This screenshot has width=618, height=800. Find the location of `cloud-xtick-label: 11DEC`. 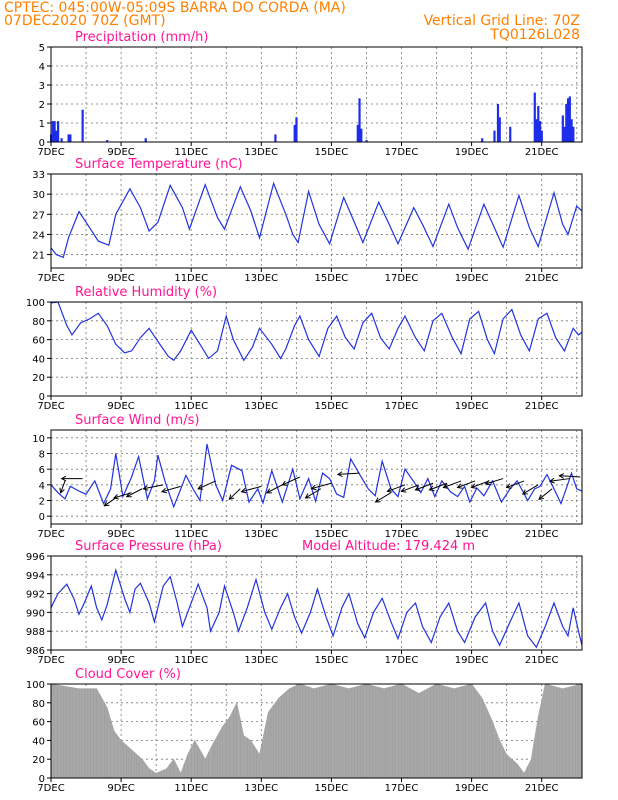

cloud-xtick-label: 11DEC is located at coordinates (191, 788).